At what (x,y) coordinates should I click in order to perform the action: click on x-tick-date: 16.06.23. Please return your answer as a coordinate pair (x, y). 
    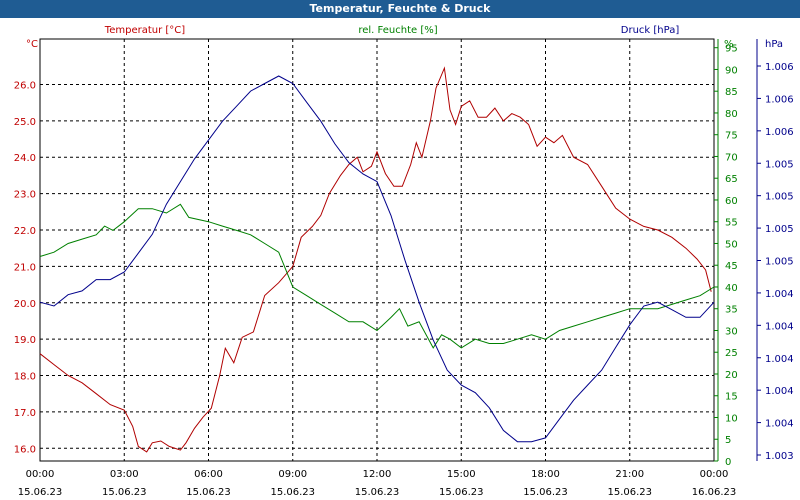
    Looking at the image, I should click on (714, 492).